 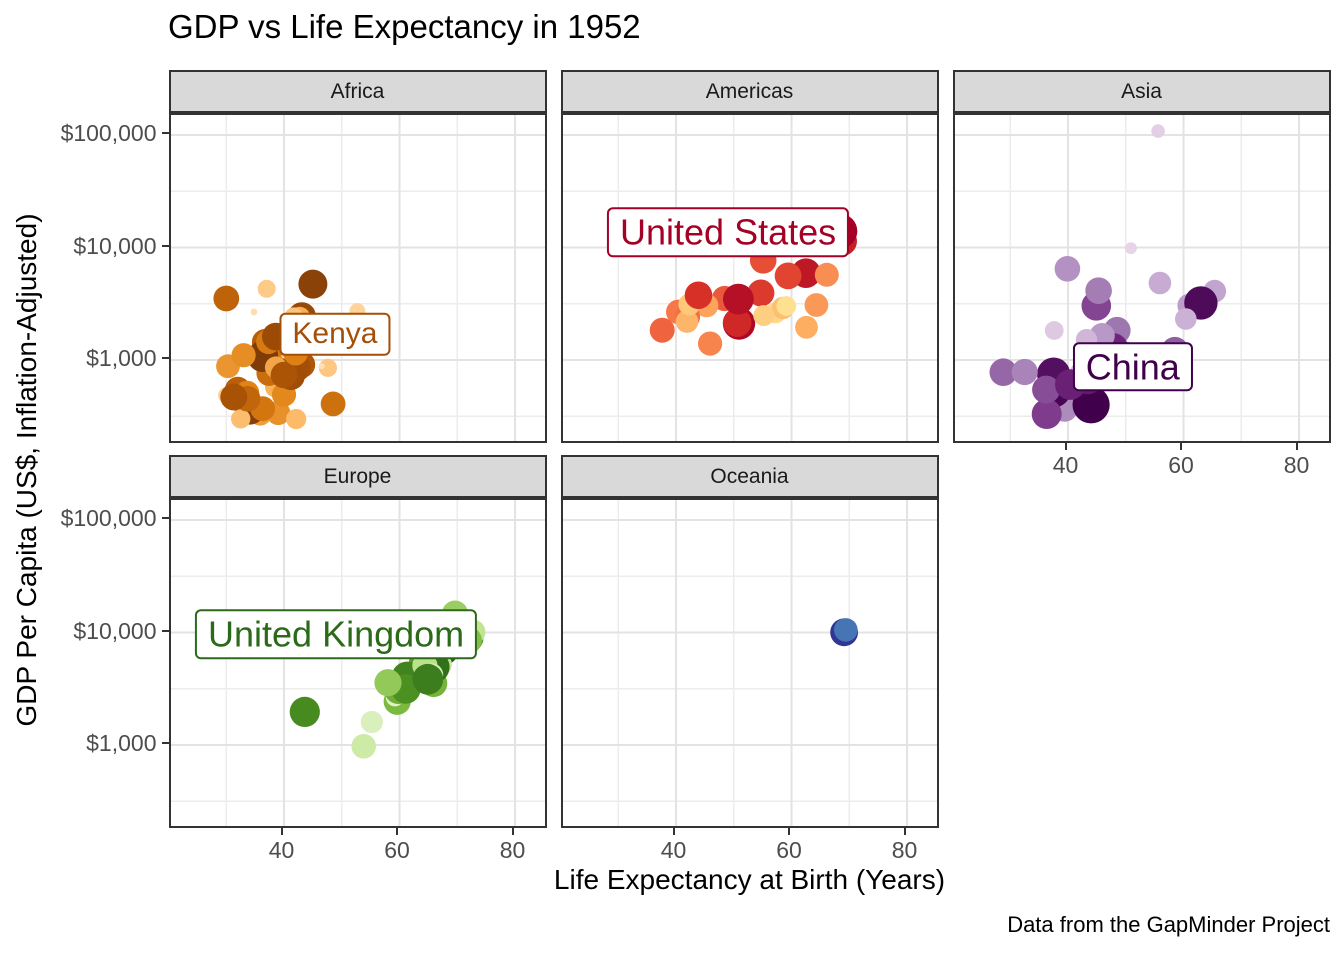 I want to click on country-label-kenya: Kenya, so click(x=335, y=334).